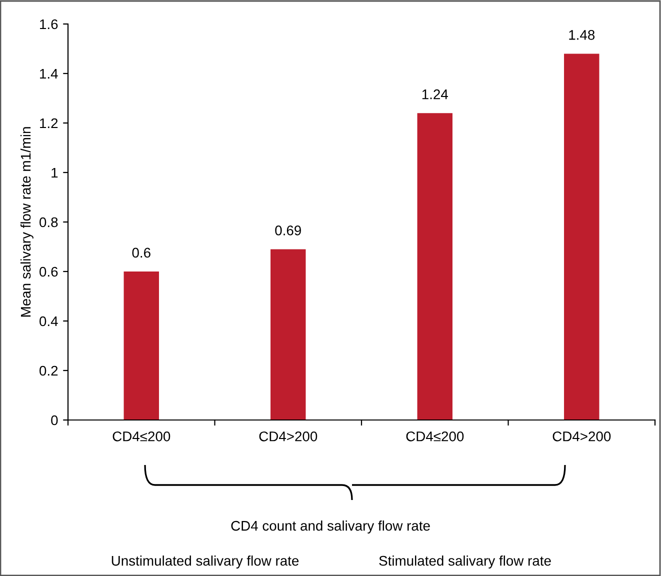 The image size is (661, 576). I want to click on text: CD4 count and salivary flow rate, so click(330, 527).